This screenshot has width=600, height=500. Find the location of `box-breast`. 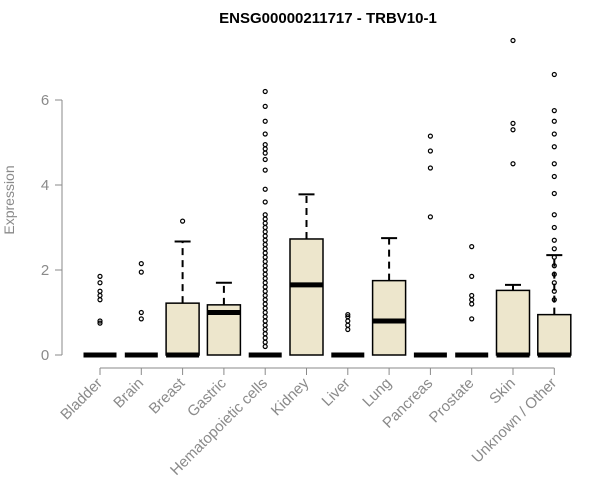

box-breast is located at coordinates (182, 288).